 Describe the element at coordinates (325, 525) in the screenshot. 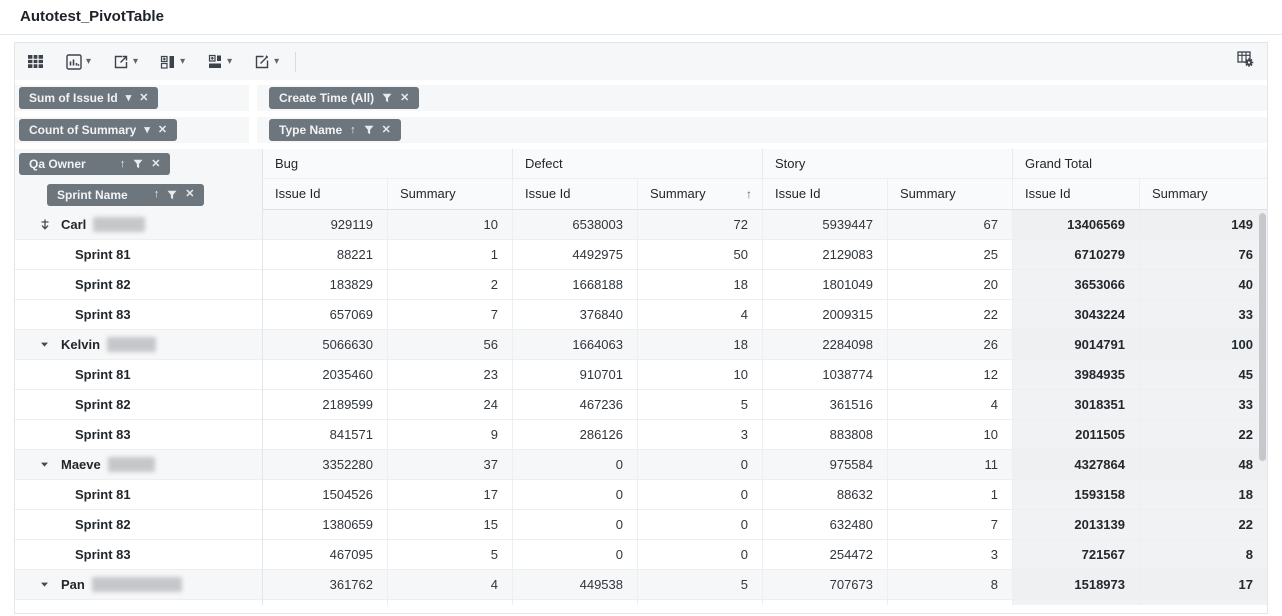

I see `issue-id-cell: 1380659` at that location.